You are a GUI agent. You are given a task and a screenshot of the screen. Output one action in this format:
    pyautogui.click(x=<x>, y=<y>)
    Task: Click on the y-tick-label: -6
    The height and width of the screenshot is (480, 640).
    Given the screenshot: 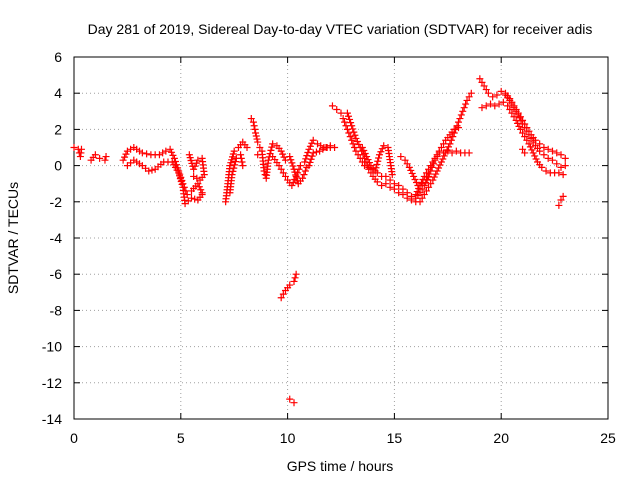 What is the action you would take?
    pyautogui.click(x=56, y=274)
    